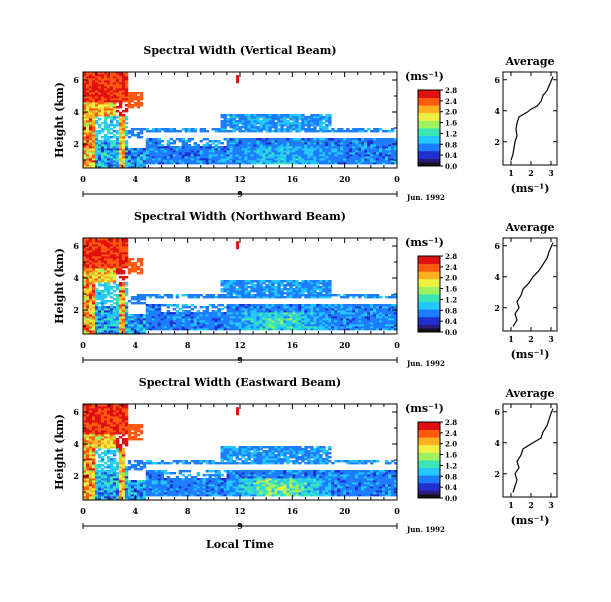 The height and width of the screenshot is (602, 611). Describe the element at coordinates (76, 112) in the screenshot. I see `y-tick-label: 4` at that location.